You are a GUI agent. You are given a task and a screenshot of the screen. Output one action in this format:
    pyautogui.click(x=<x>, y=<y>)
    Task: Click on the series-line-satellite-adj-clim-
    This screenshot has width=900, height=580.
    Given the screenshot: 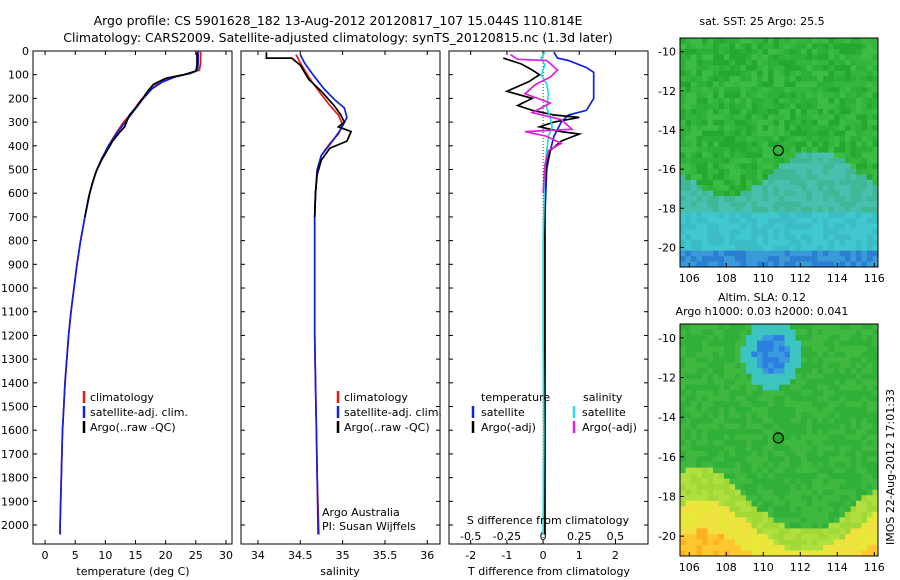 What is the action you would take?
    pyautogui.click(x=323, y=294)
    